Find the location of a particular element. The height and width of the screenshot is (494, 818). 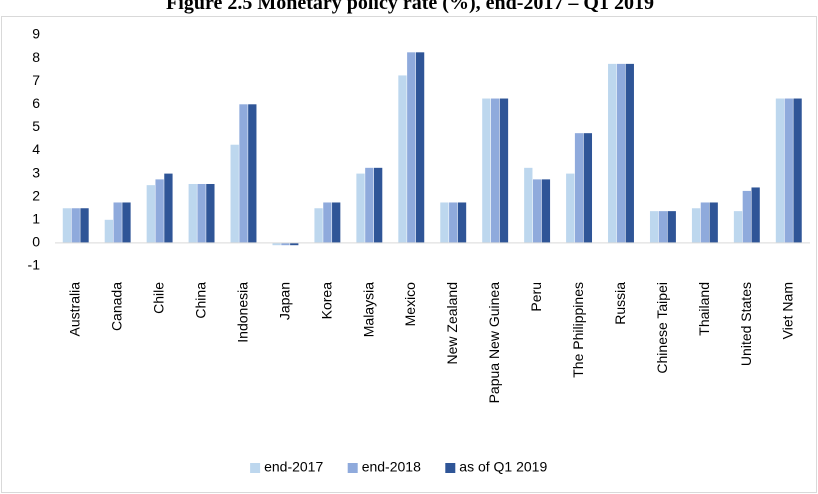

x-tick-label: Peru is located at coordinates (536, 297).